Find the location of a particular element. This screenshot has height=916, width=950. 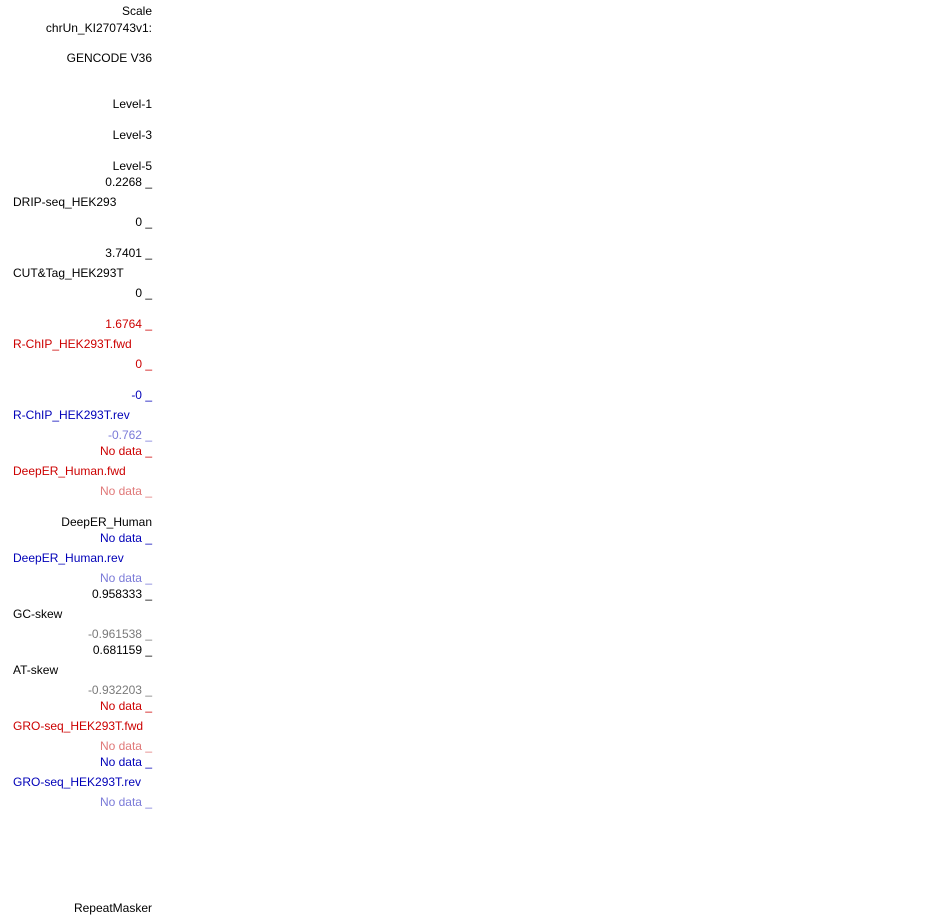

gro-fwd-max-value: No data _ is located at coordinates (125, 706).